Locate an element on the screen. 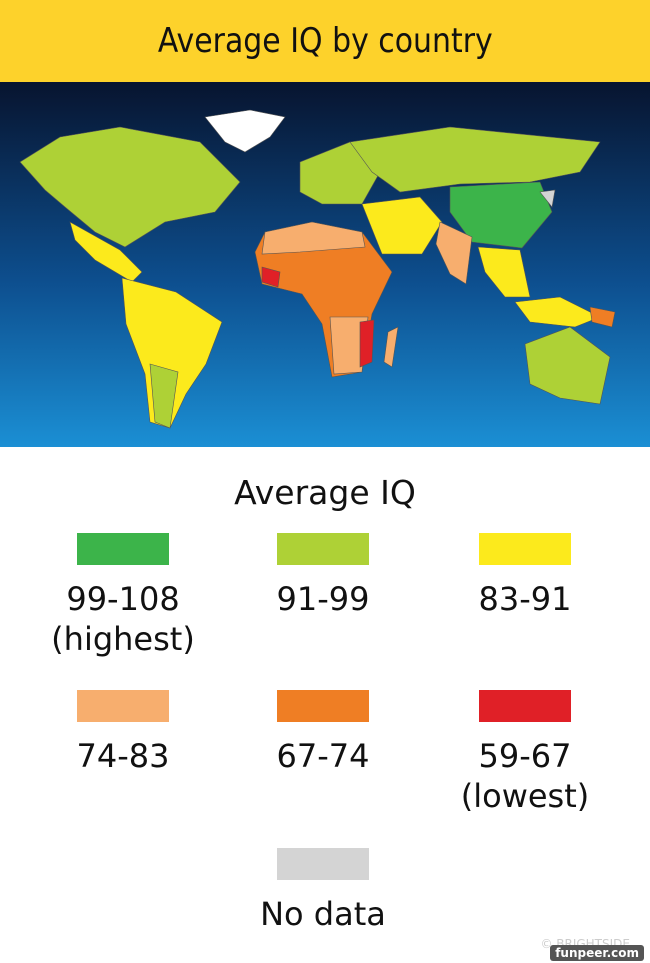 The image size is (650, 963). legend-range: 83-91 is located at coordinates (525, 599).